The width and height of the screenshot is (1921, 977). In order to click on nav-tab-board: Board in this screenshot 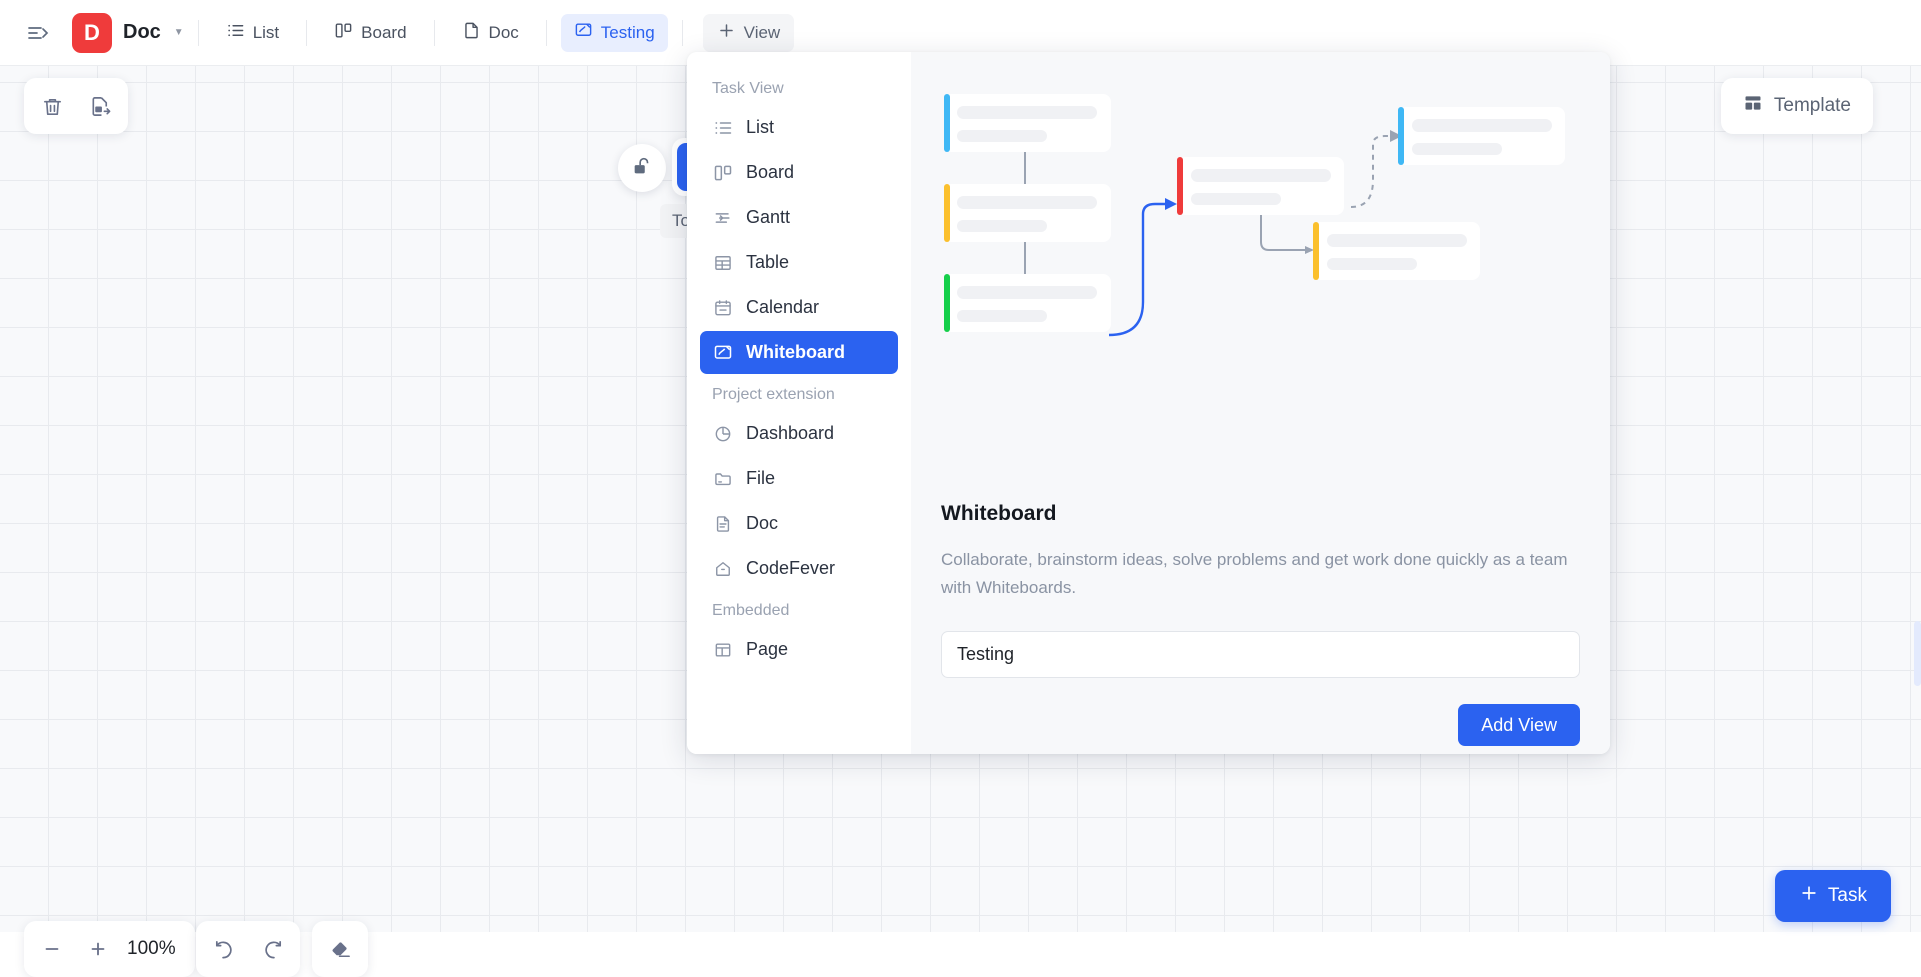, I will do `click(370, 33)`.